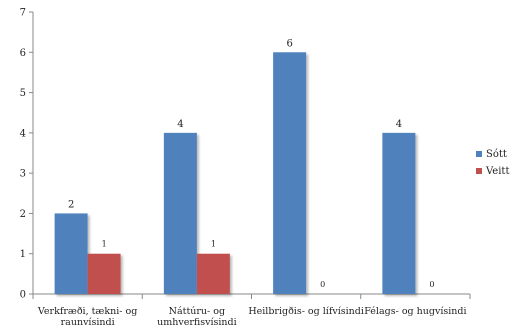  Describe the element at coordinates (23, 214) in the screenshot. I see `y-tick-label: 2` at that location.